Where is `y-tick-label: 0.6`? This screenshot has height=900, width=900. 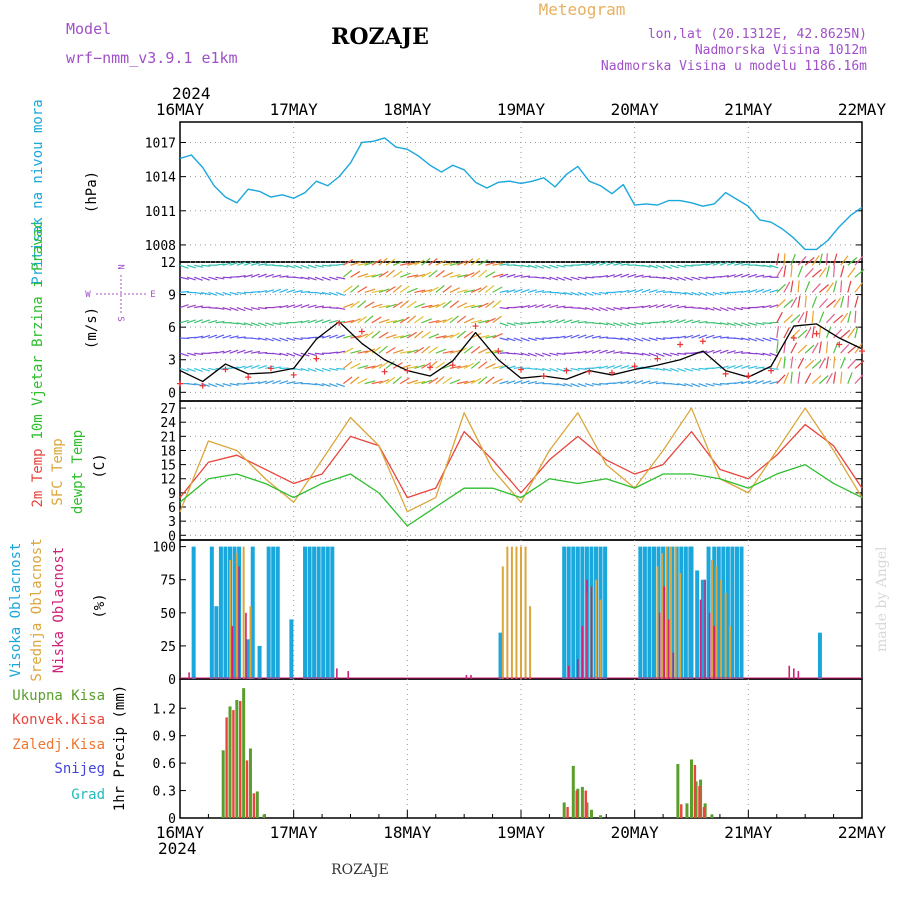
y-tick-label: 0.6 is located at coordinates (164, 764).